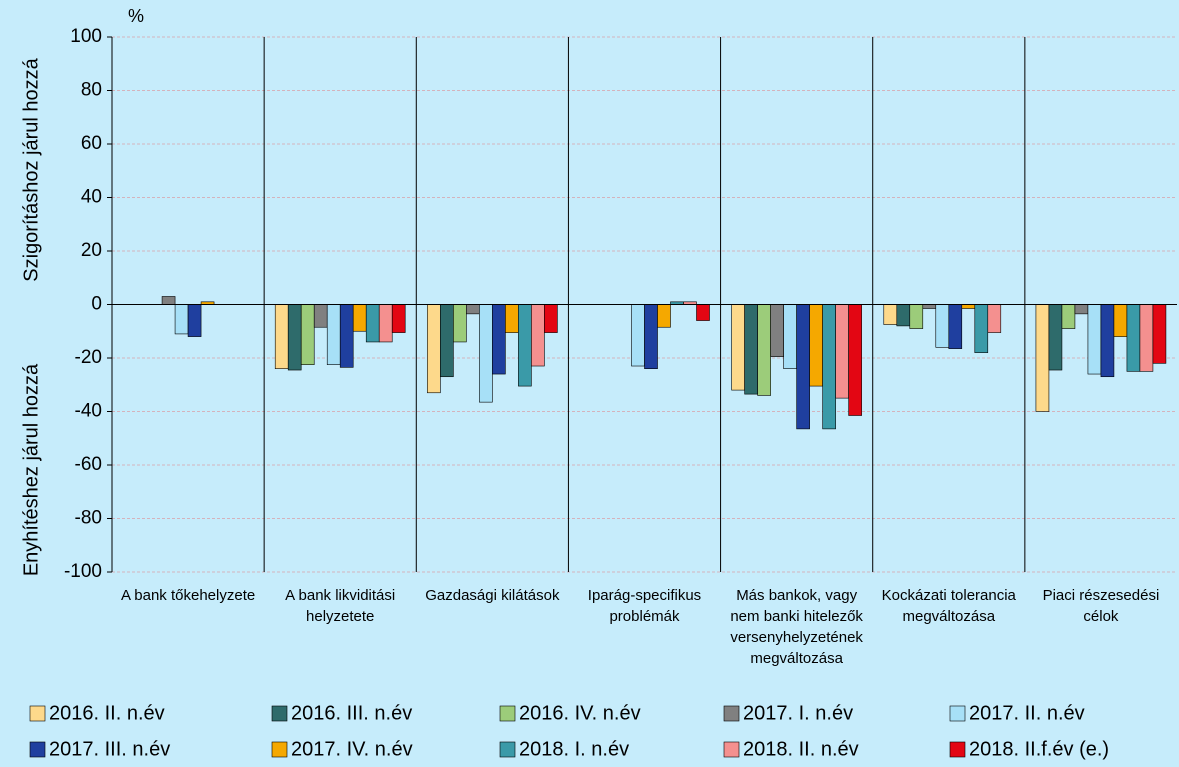  Describe the element at coordinates (91, 197) in the screenshot. I see `y-tick-label: 40` at that location.